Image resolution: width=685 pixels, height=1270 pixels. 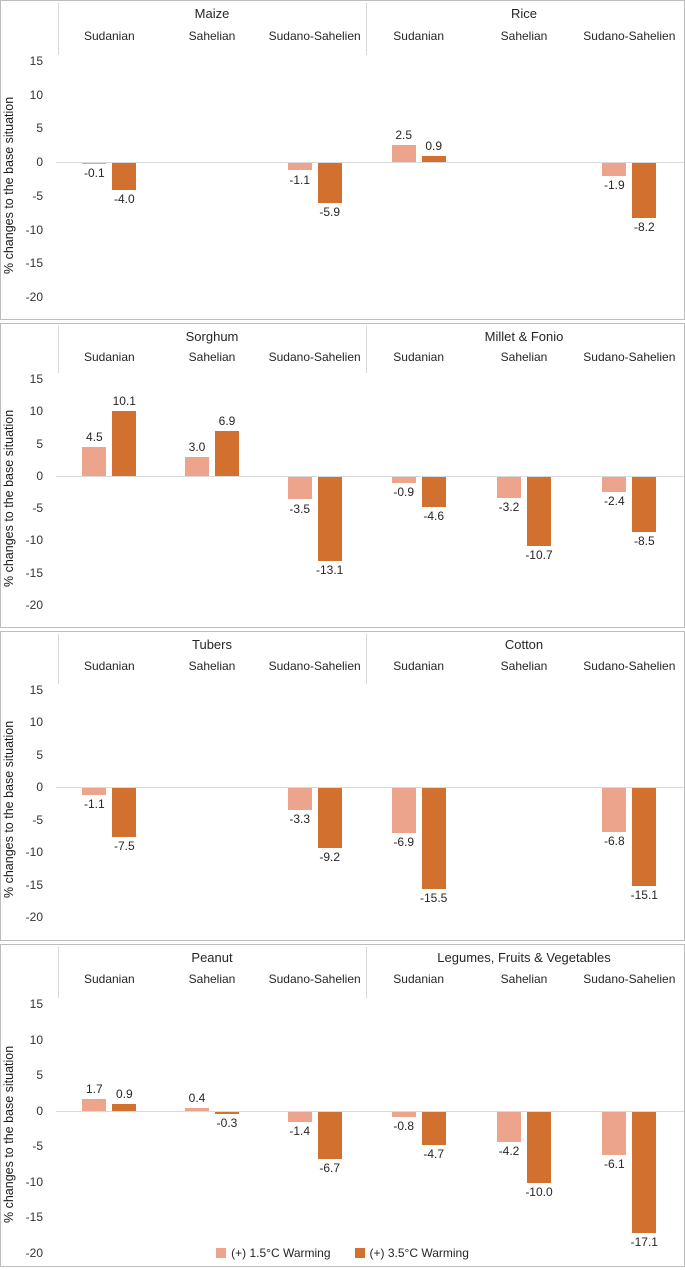 What do you see at coordinates (539, 1191) in the screenshot?
I see `bar-value-label: -10.0` at bounding box center [539, 1191].